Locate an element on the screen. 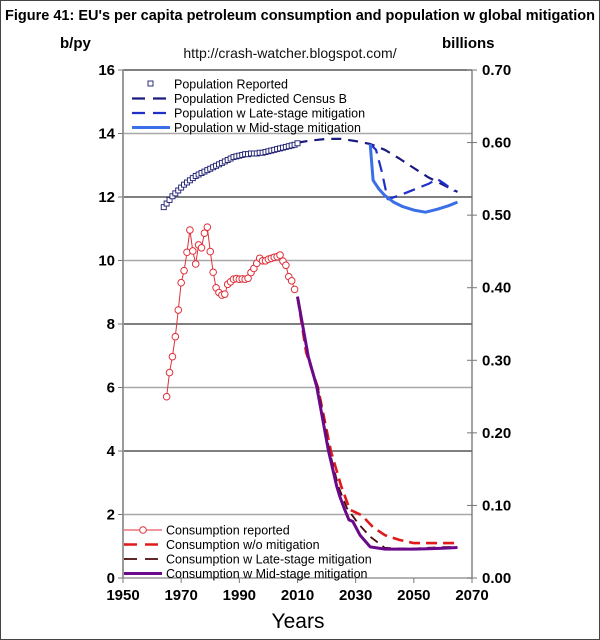 The width and height of the screenshot is (600, 640). series-consumption-reported is located at coordinates (230, 312).